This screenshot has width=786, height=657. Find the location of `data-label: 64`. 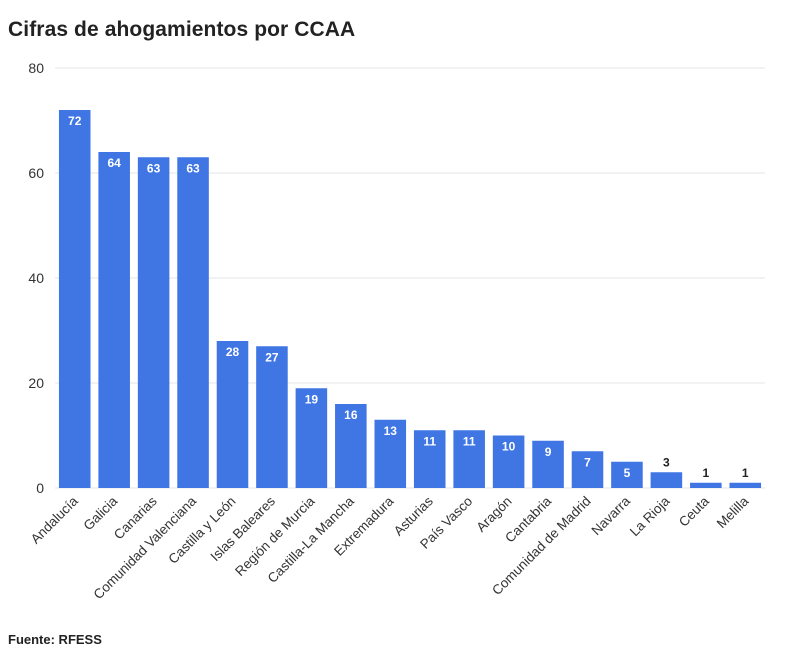

data-label: 64 is located at coordinates (114, 163).